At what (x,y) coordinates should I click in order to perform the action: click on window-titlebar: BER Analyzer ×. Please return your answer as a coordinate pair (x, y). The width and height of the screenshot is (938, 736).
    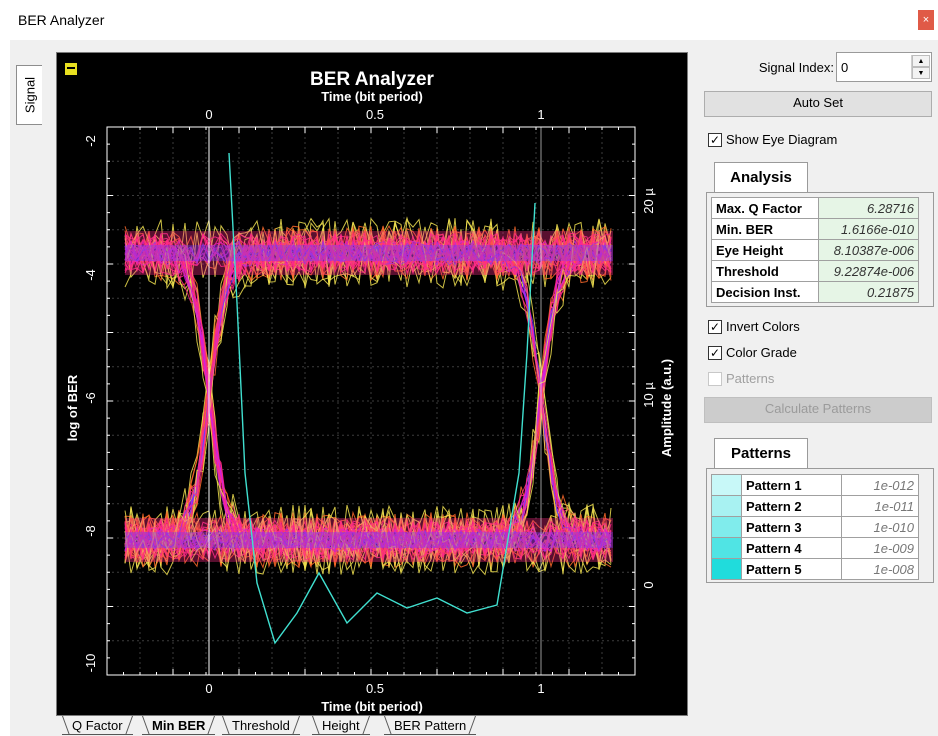
    Looking at the image, I should click on (469, 20).